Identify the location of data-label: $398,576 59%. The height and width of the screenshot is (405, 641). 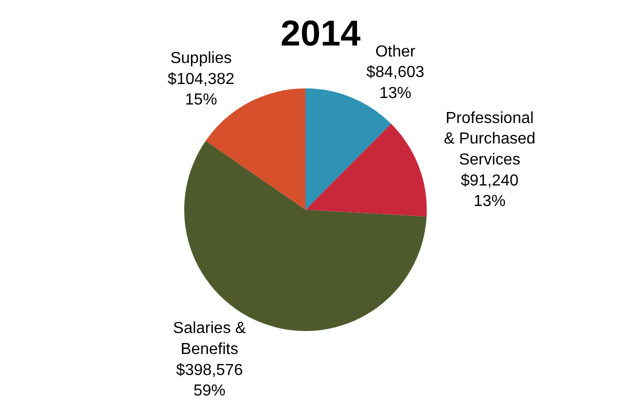
(209, 381).